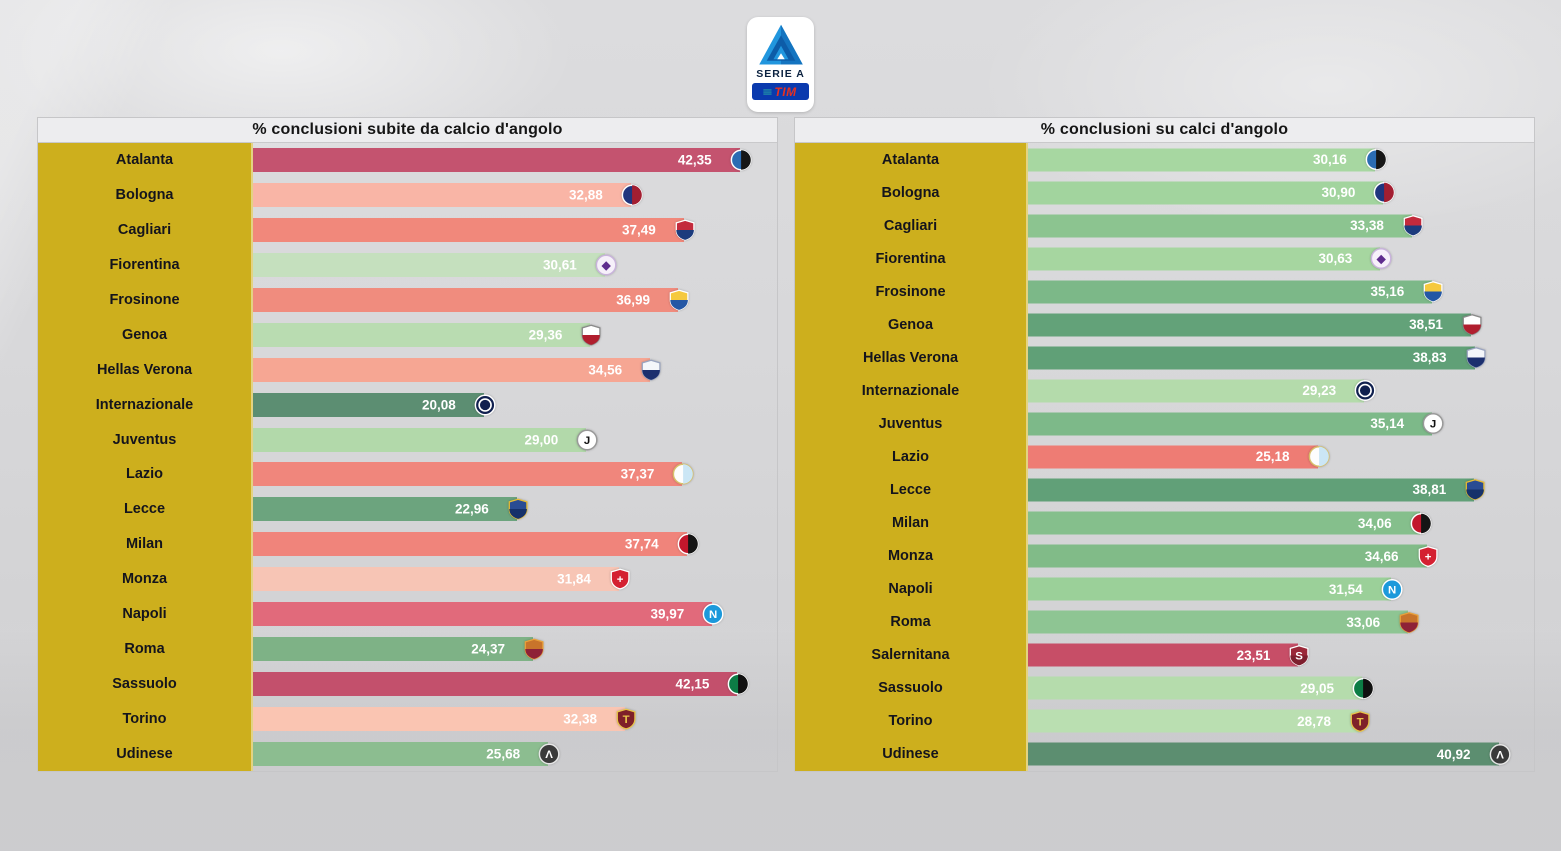 The image size is (1561, 851). I want to click on chart-title-conceded: % conclusioni subite da calcio d'angolo, so click(407, 130).